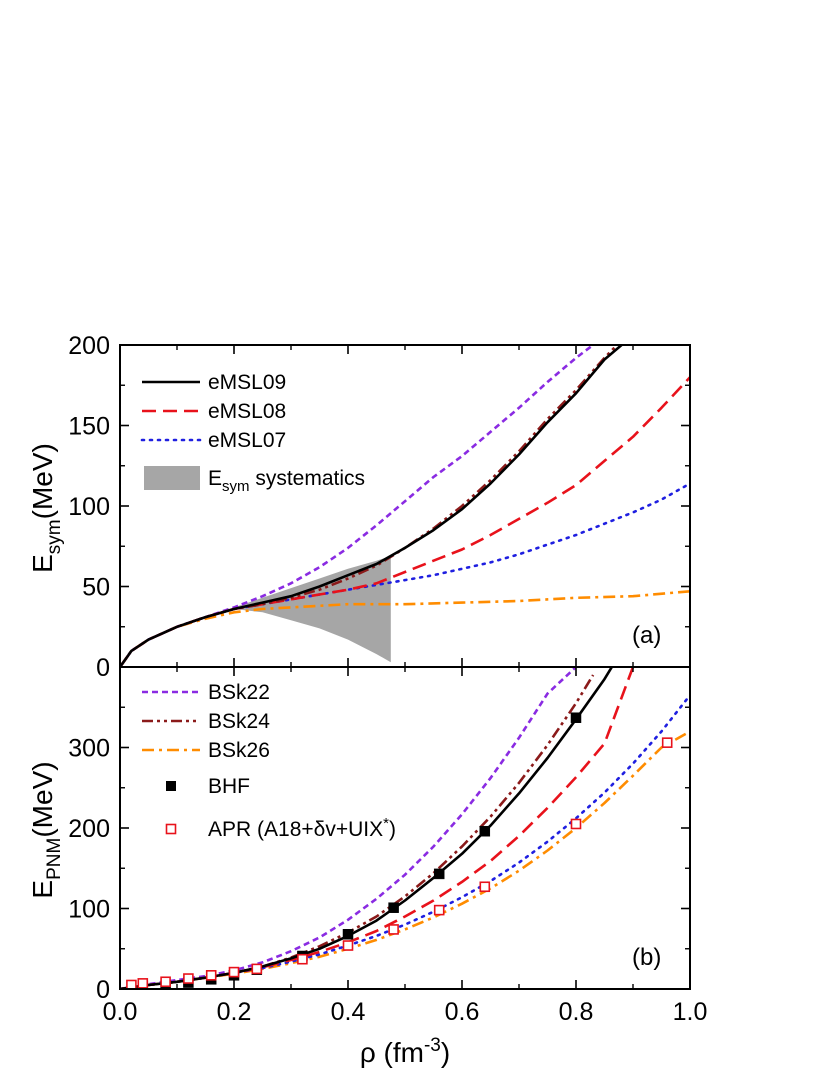  Describe the element at coordinates (89, 346) in the screenshot. I see `panel-a-ytick-label: 200` at that location.